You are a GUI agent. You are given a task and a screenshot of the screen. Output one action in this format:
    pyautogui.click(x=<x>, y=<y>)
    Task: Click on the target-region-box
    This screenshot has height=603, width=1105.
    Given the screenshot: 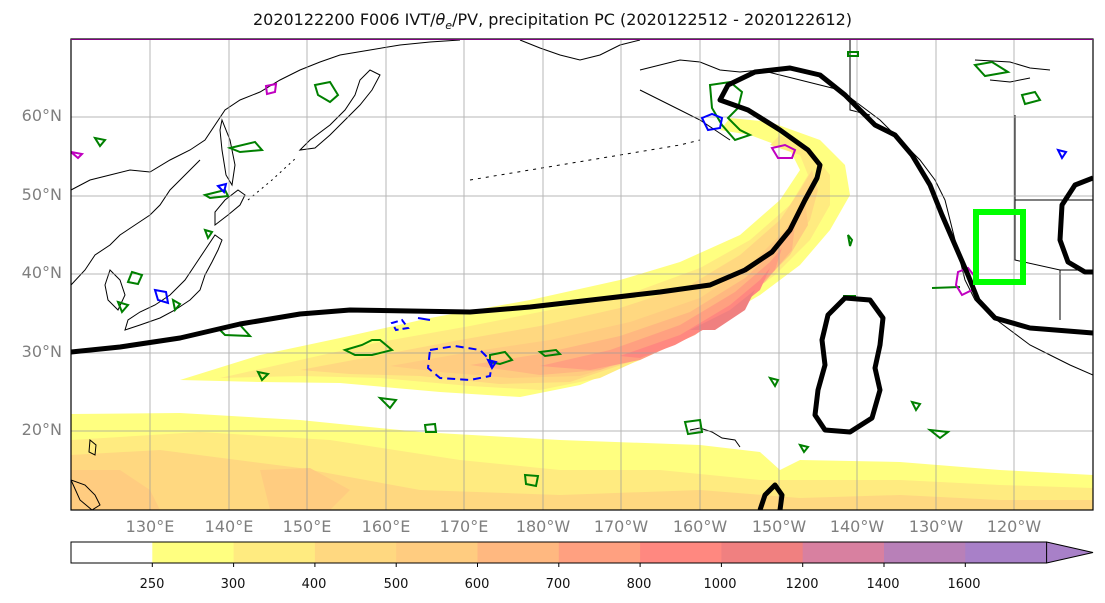 What is the action you would take?
    pyautogui.click(x=999, y=247)
    